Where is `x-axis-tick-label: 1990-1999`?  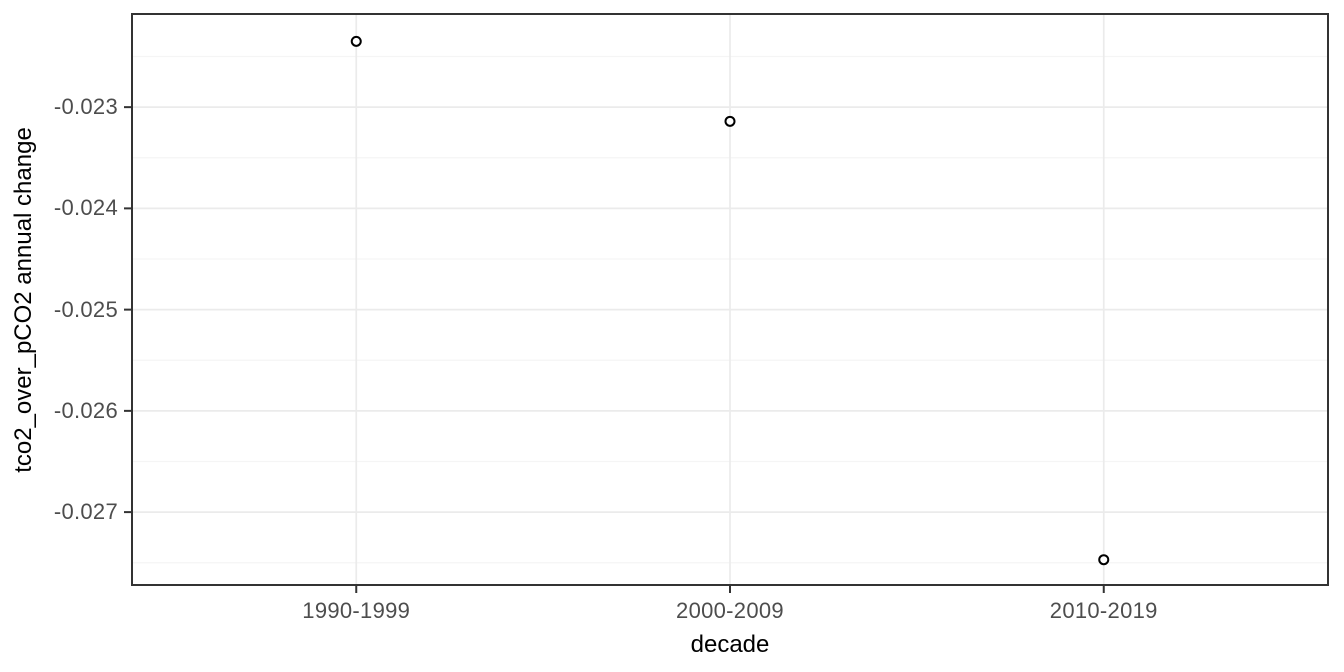 x-axis-tick-label: 1990-1999 is located at coordinates (356, 610).